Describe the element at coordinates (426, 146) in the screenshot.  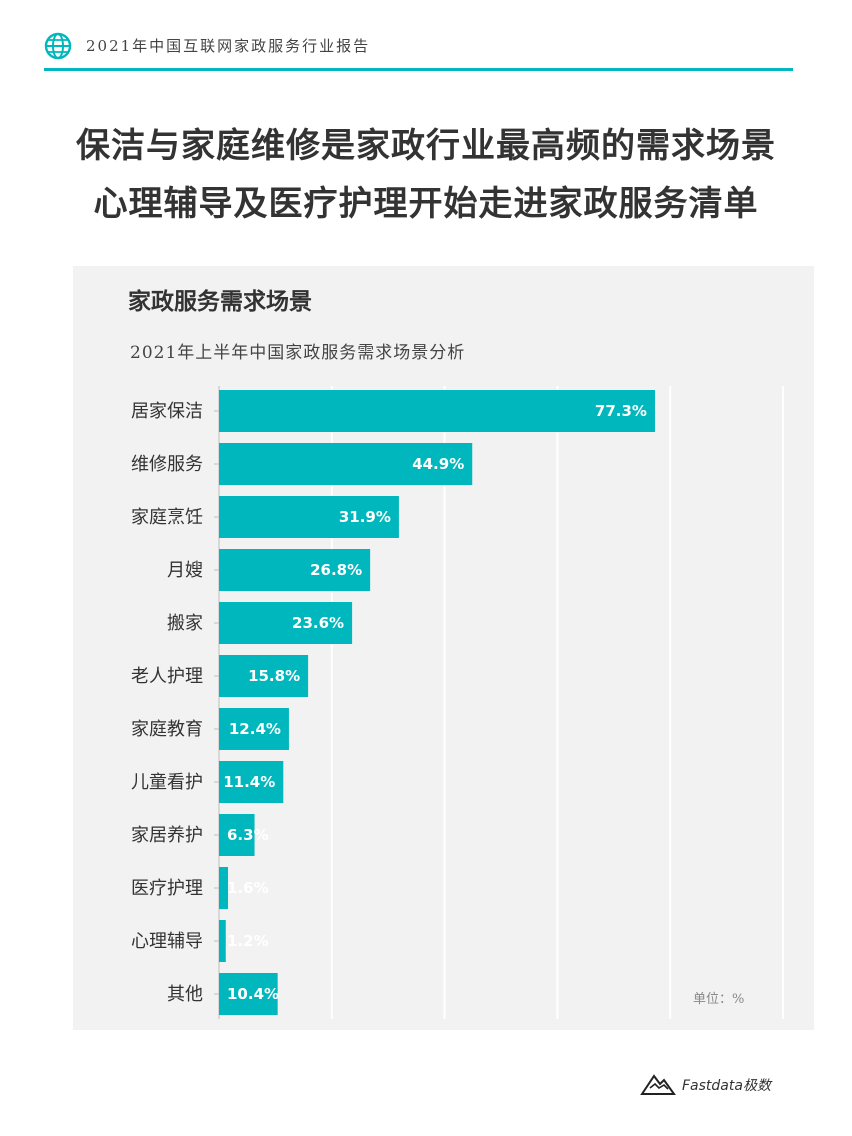
I see `headline-line-1: 保洁与家庭维修是家政行业最高频的需求场景` at that location.